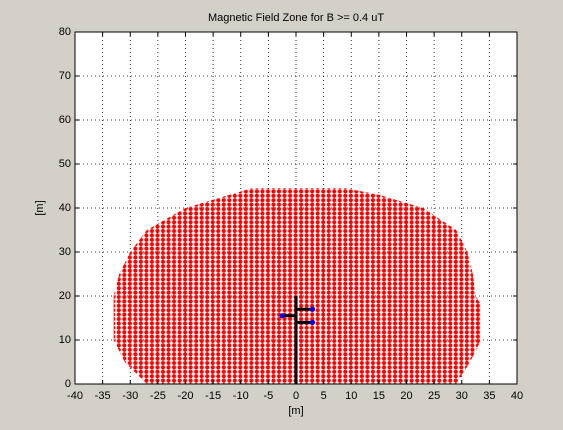 This screenshot has width=563, height=430. I want to click on y-tick-label: 30, so click(65, 252).